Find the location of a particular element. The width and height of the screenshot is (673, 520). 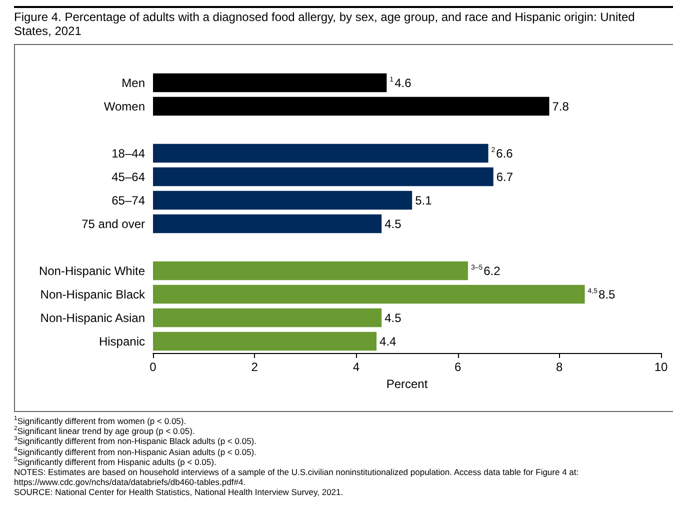

data-label: 6.7 is located at coordinates (505, 177).